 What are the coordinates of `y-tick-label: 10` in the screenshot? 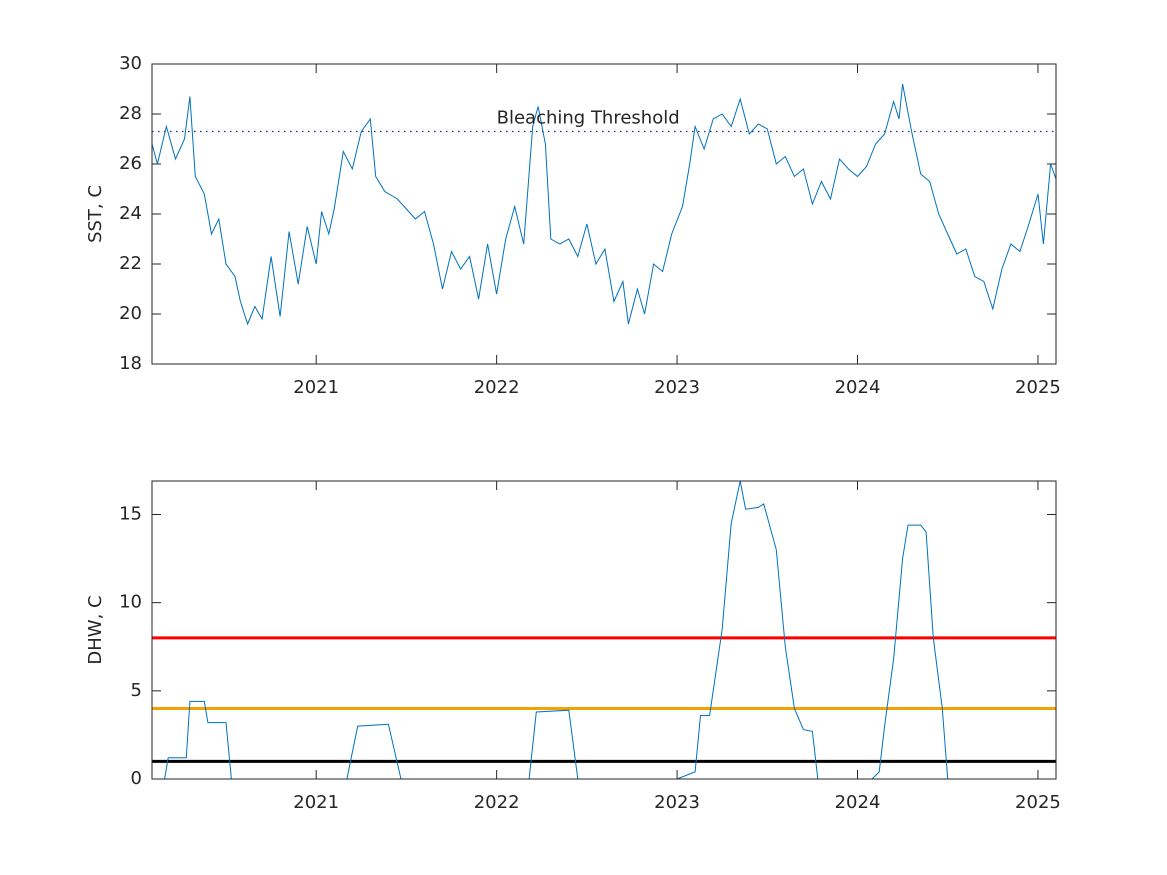 It's located at (130, 602).